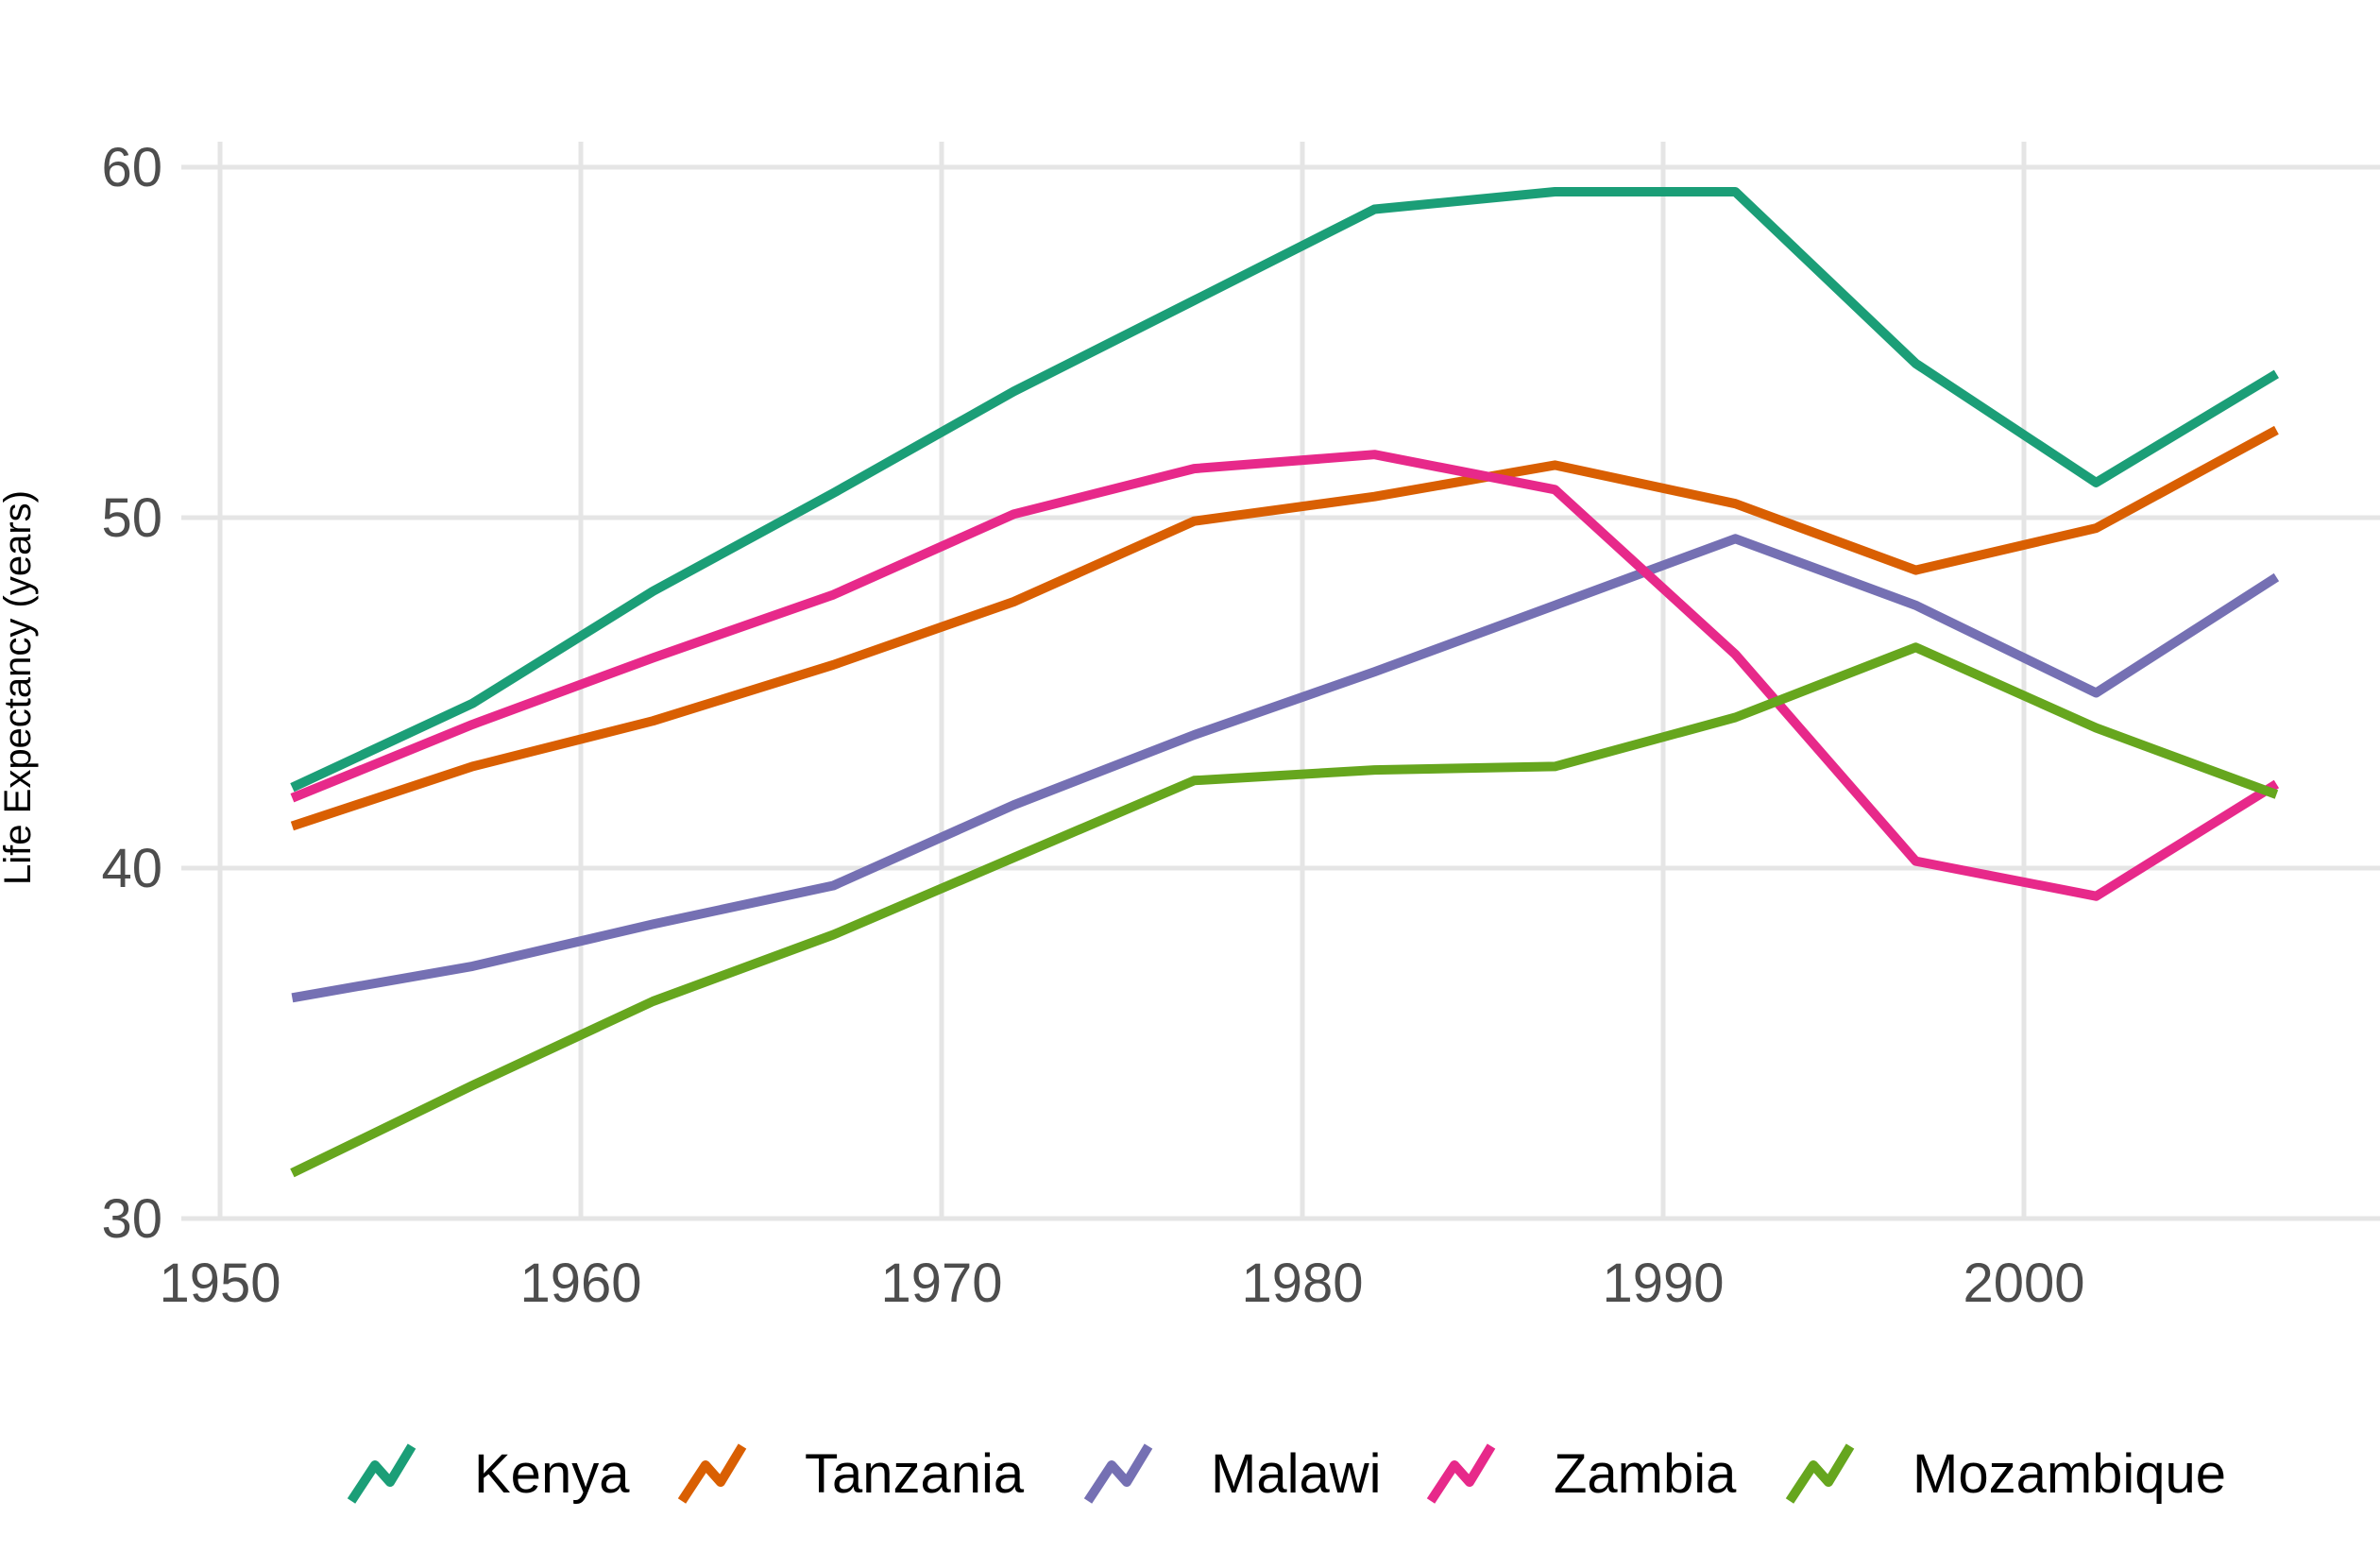  I want to click on x-tick-label-1970: 1970, so click(941, 1283).